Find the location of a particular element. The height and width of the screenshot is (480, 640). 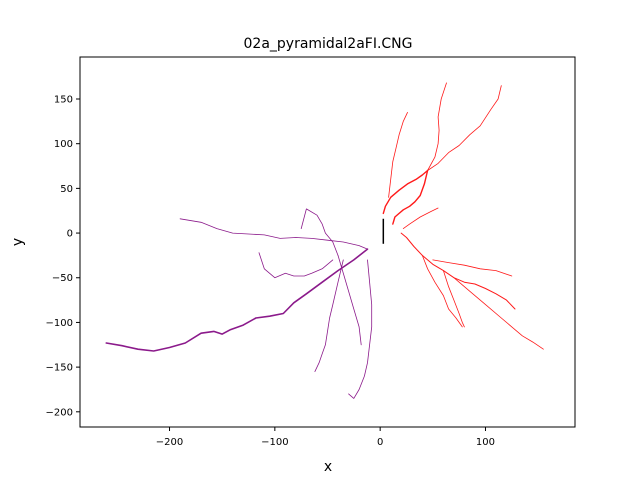

y-tick-label: 50 is located at coordinates (66, 189).